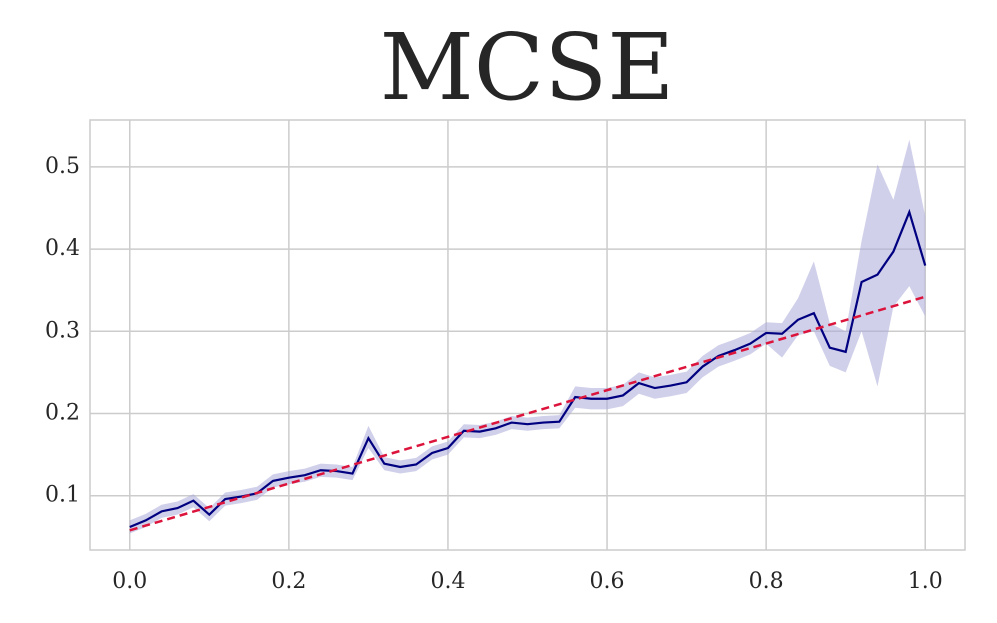  I want to click on y-tick-label: 0.2, so click(62, 413).